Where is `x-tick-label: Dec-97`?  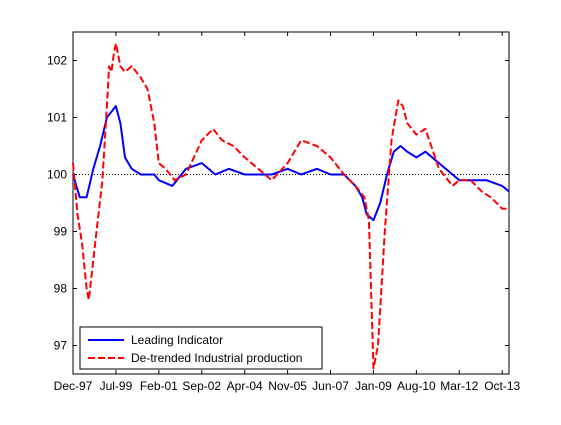 x-tick-label: Dec-97 is located at coordinates (73, 386).